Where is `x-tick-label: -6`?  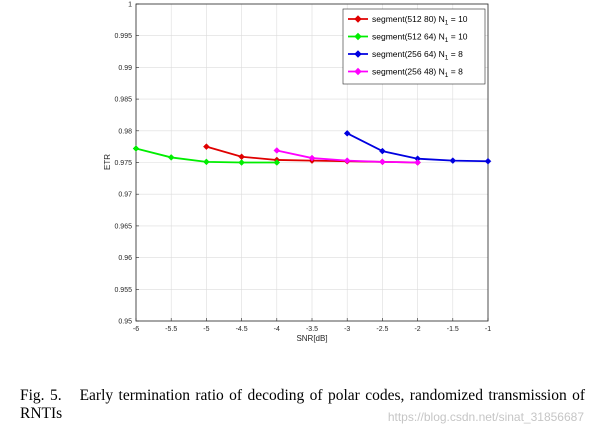 x-tick-label: -6 is located at coordinates (136, 329).